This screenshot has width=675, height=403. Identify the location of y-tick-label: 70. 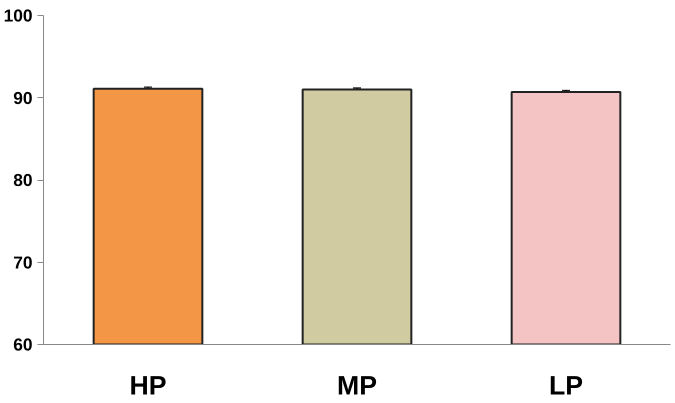
(23, 262).